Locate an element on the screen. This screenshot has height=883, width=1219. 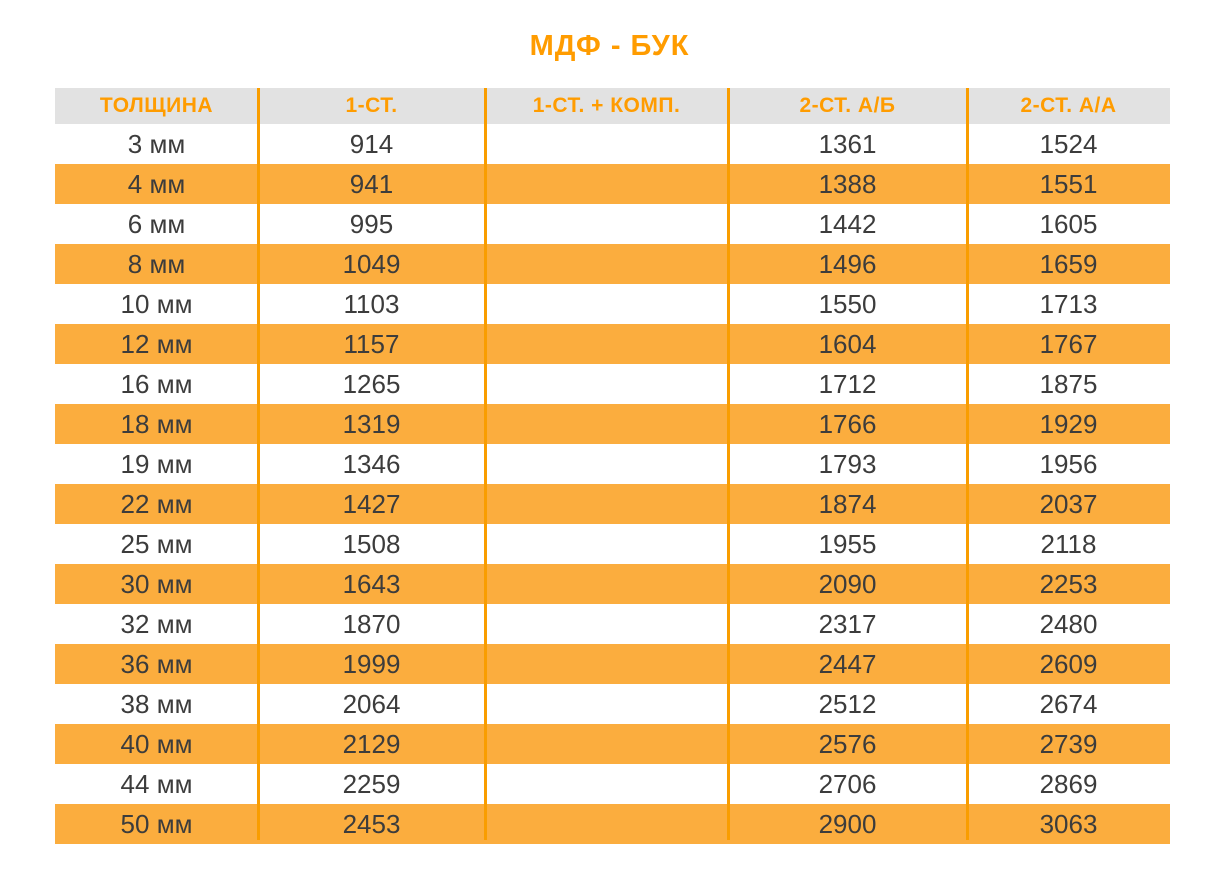
price-2st-aa-cell: 2739 is located at coordinates (1068, 743).